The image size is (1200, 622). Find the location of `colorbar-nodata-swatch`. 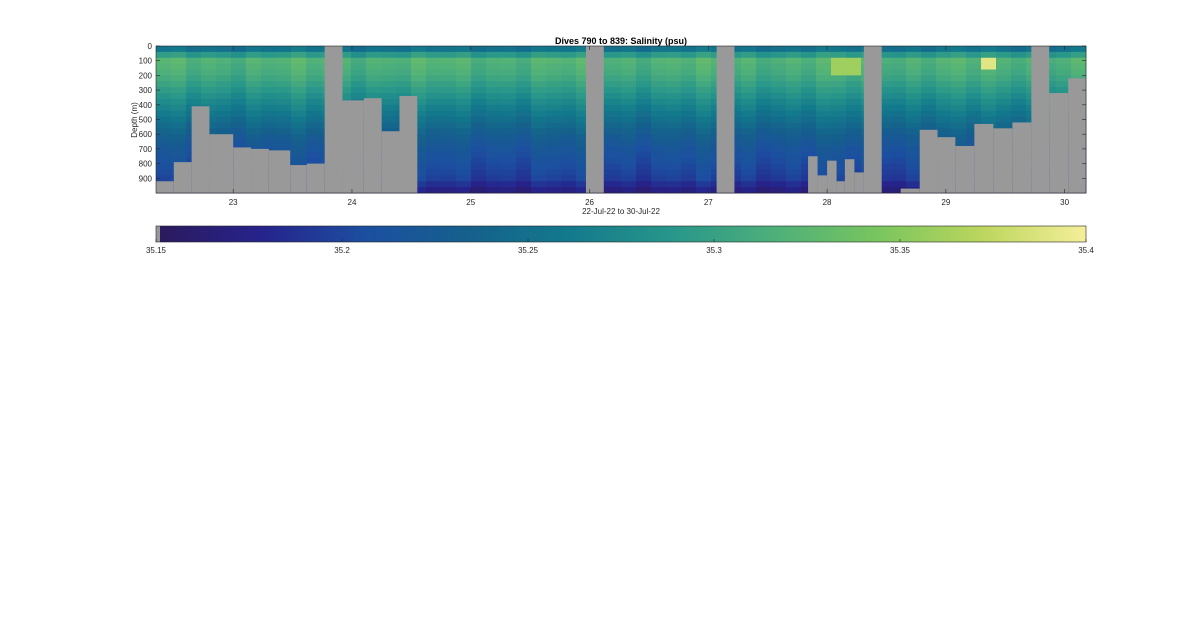

colorbar-nodata-swatch is located at coordinates (158, 234).